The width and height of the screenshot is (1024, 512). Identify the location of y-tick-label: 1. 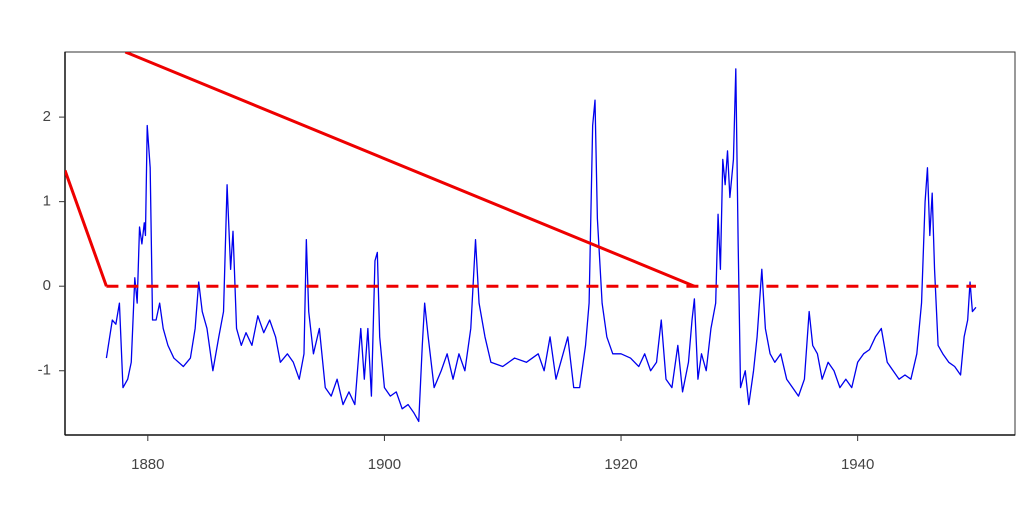
(47, 201).